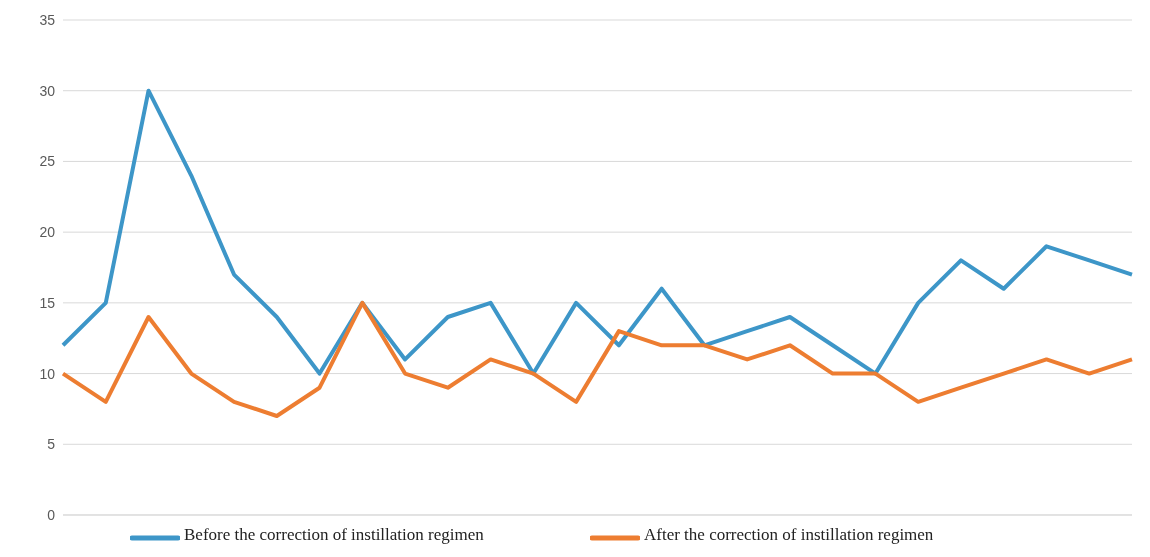 The image size is (1150, 557). What do you see at coordinates (334, 535) in the screenshot?
I see `legend-label: Before the correction of instillation regimen` at bounding box center [334, 535].